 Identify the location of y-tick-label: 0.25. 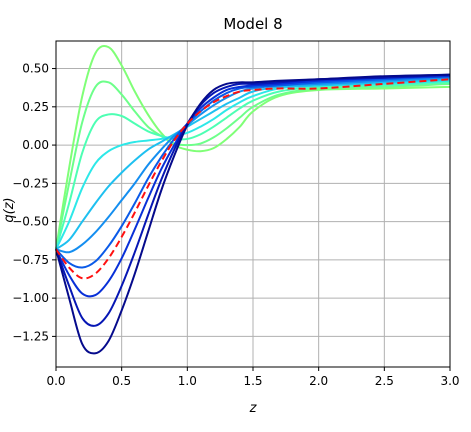
(35, 107).